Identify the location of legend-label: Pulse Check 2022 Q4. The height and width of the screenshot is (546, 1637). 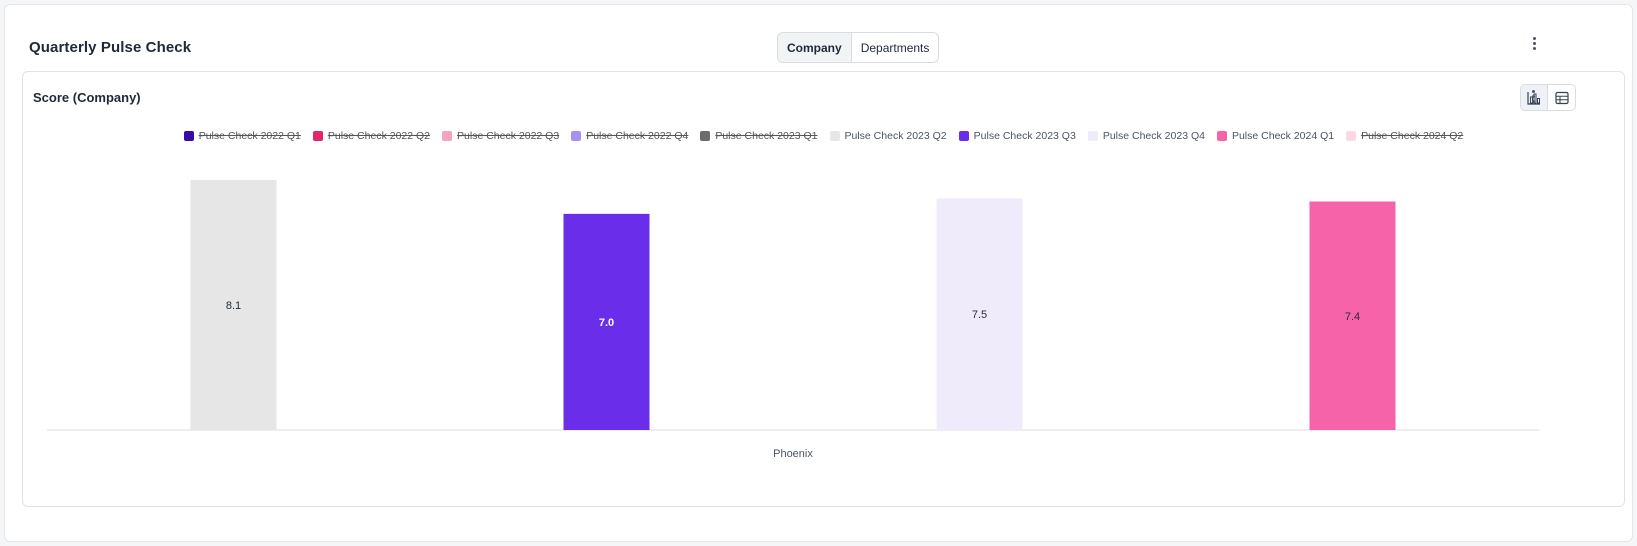
(637, 136).